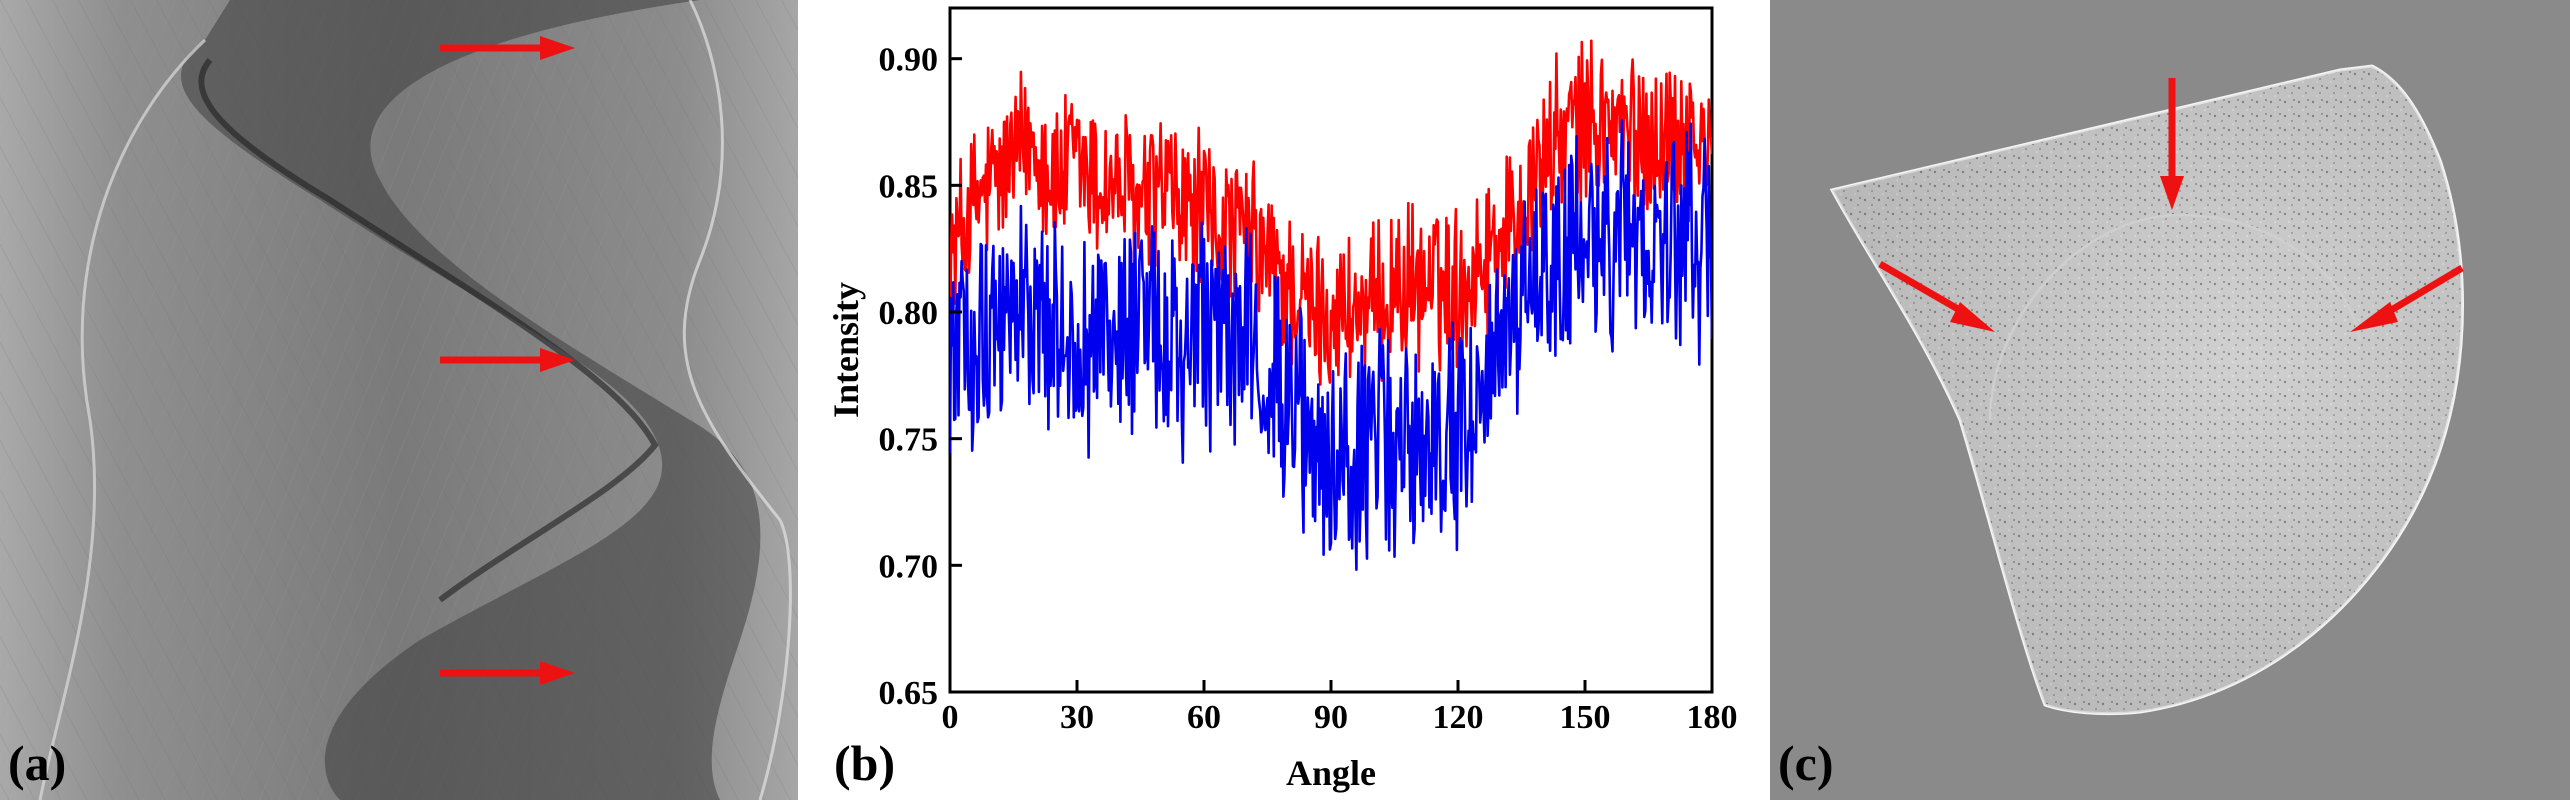 This screenshot has height=800, width=2570. Describe the element at coordinates (909, 440) in the screenshot. I see `y-tick-label: 0.75` at that location.